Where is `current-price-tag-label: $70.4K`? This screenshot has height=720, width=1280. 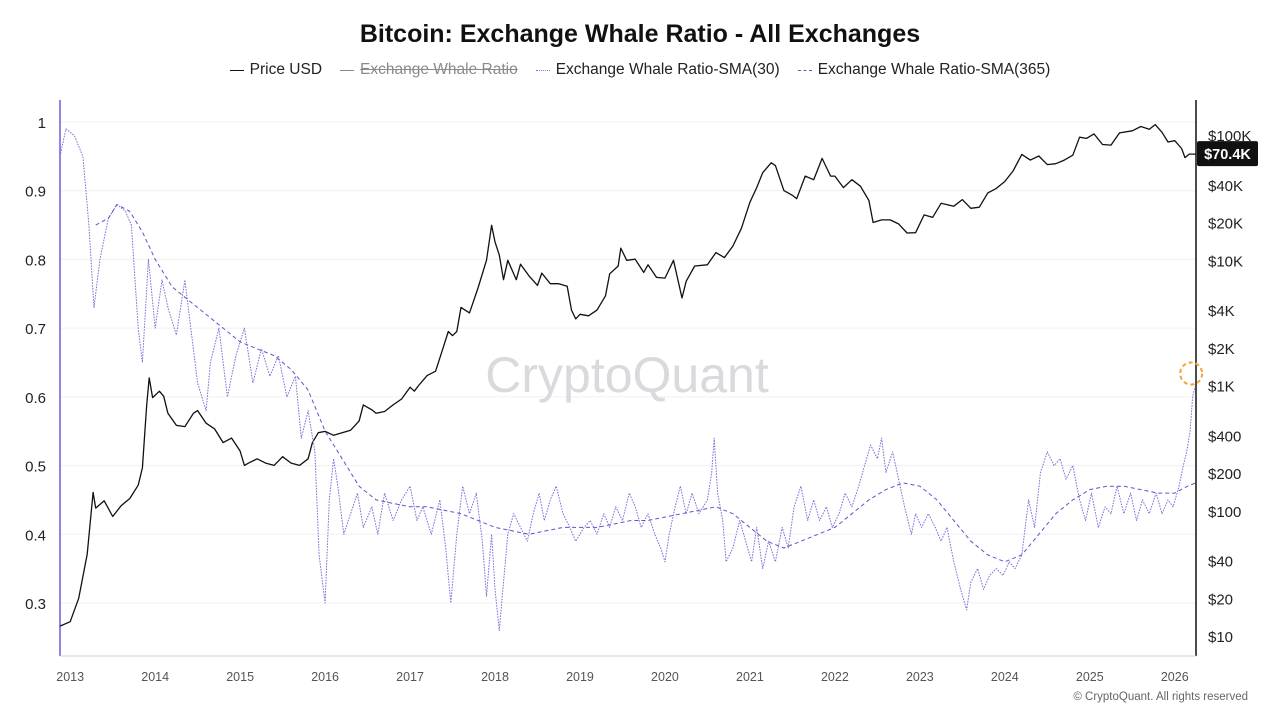
current-price-tag-label: $70.4K is located at coordinates (1227, 155).